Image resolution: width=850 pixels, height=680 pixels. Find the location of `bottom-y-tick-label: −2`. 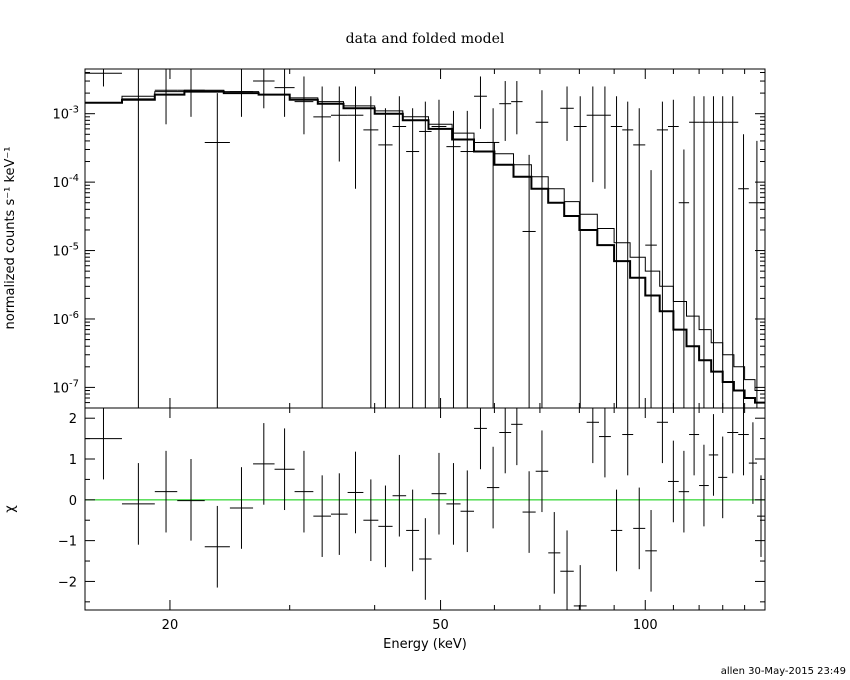

bottom-y-tick-label: −2 is located at coordinates (67, 582).